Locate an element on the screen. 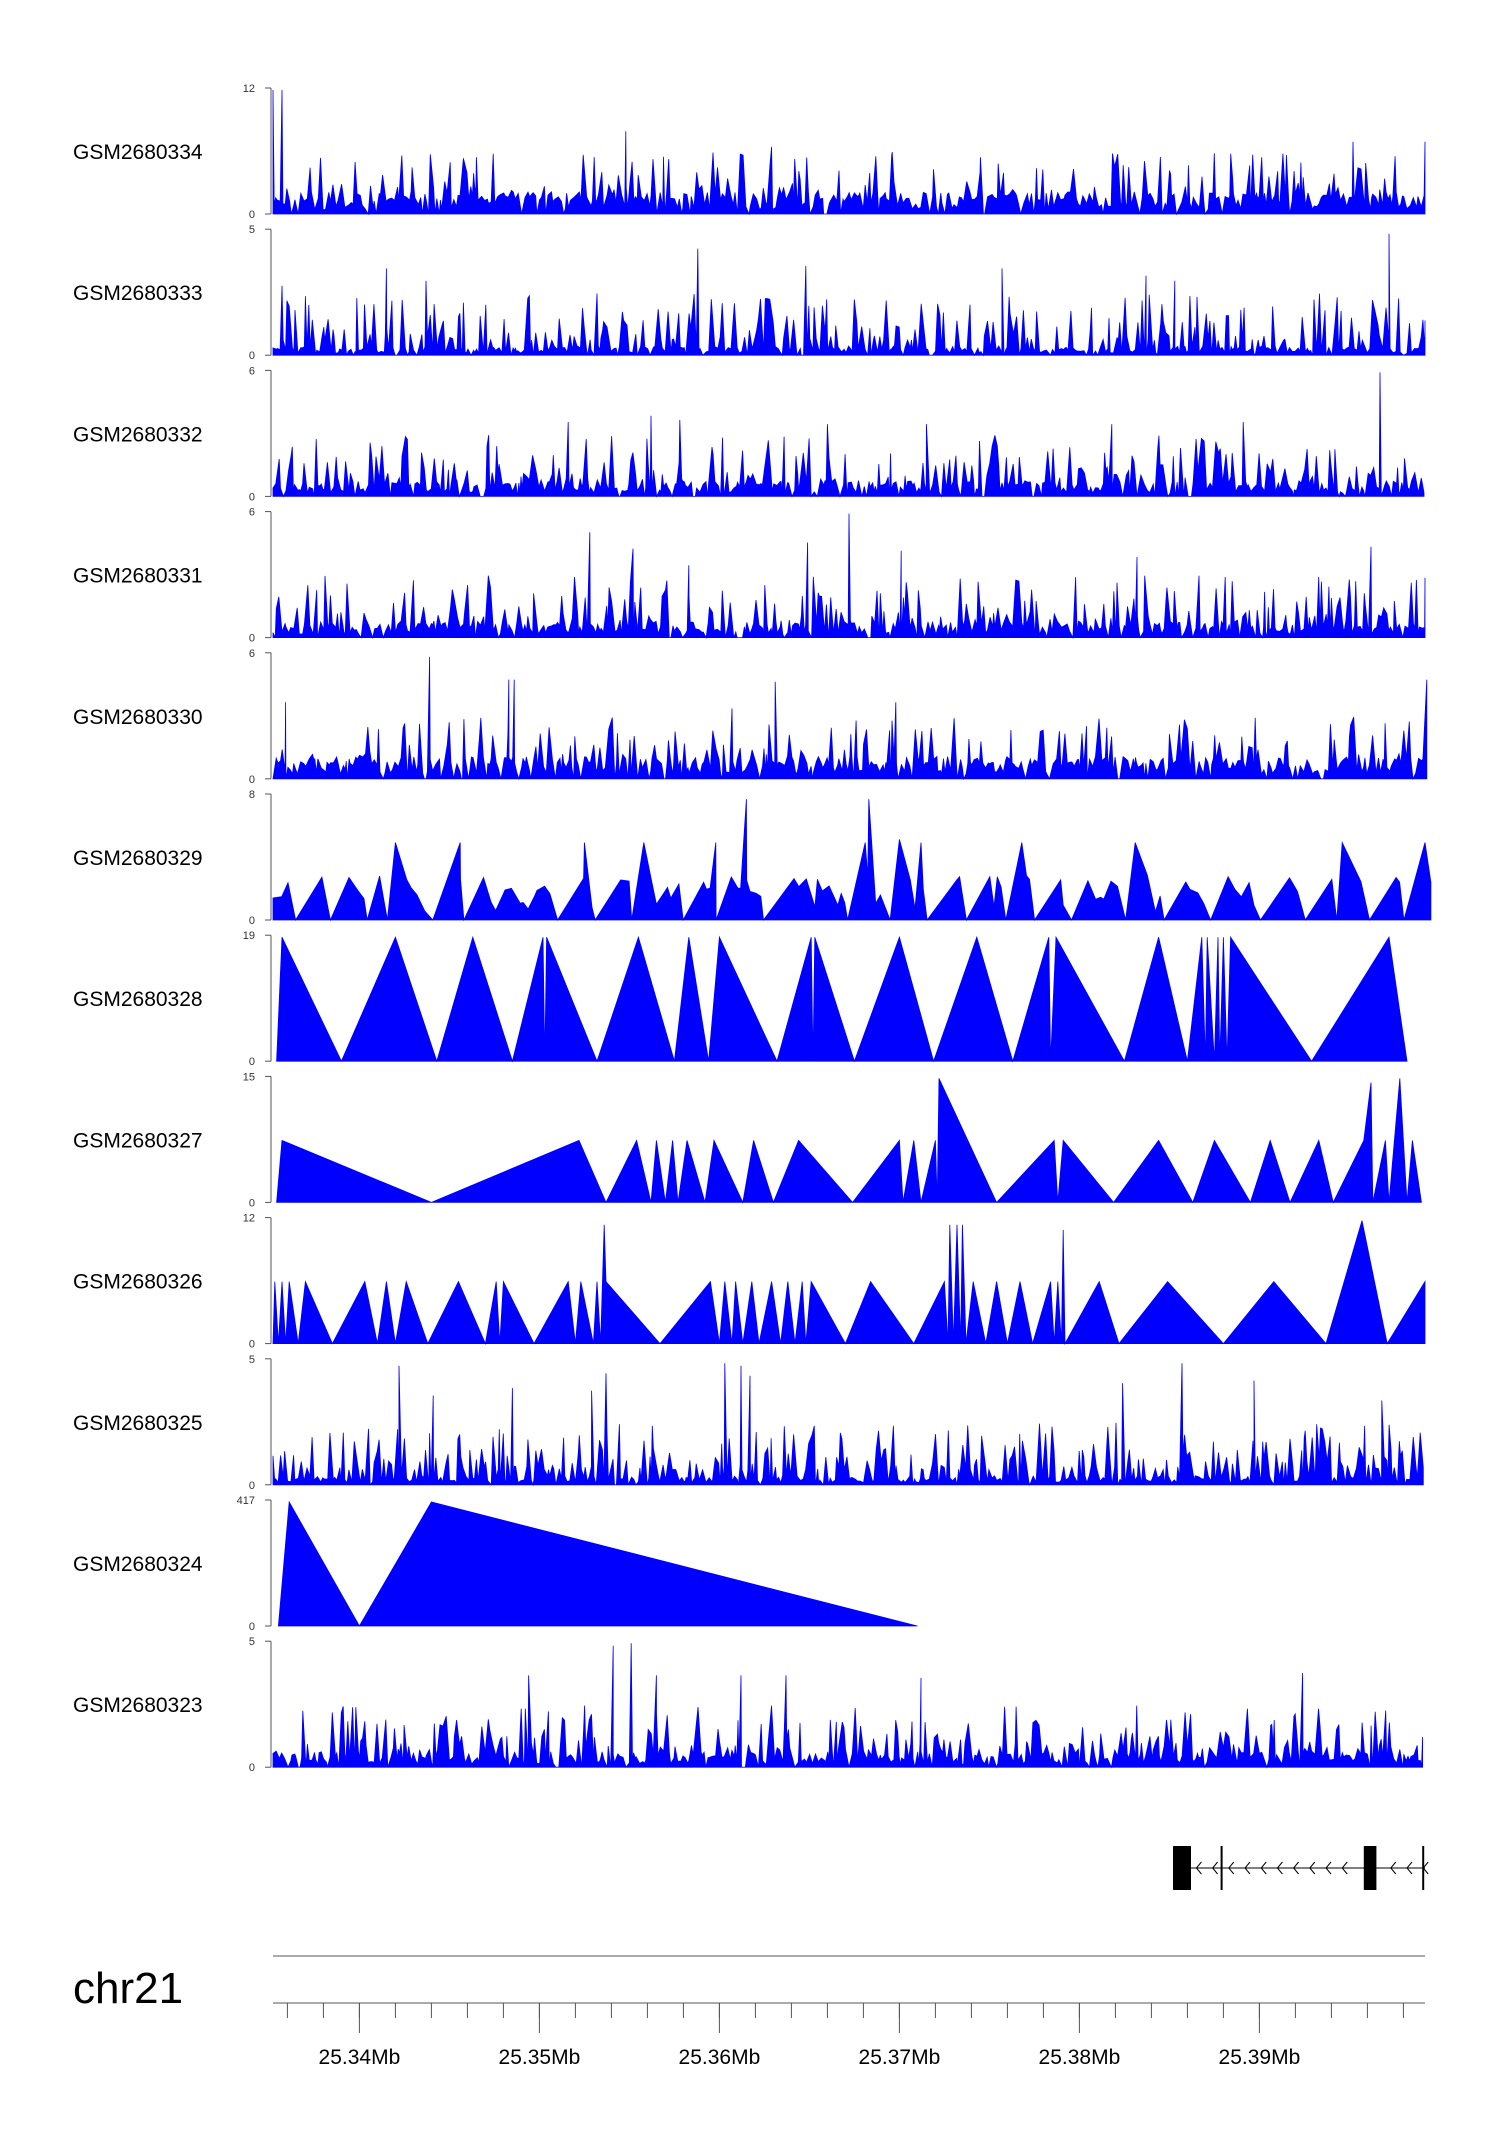 This screenshot has height=2140, width=1500. track-gsm2680327: GSM2680327 15 0 is located at coordinates (747, 1140).